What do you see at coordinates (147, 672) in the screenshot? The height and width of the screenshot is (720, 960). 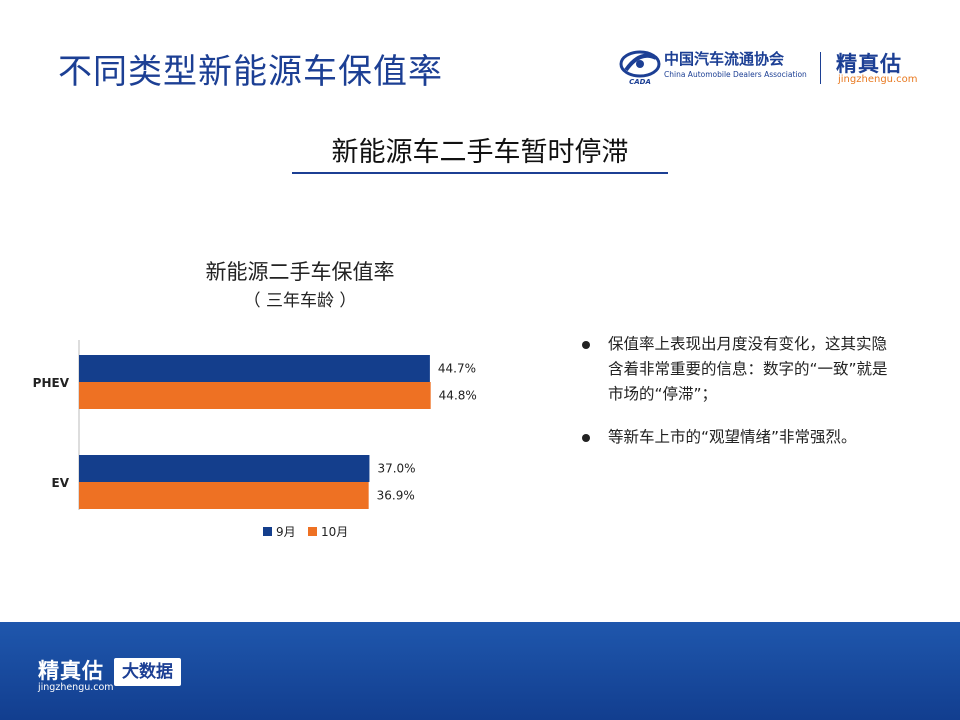 I see `footer-badge: 大数据` at bounding box center [147, 672].